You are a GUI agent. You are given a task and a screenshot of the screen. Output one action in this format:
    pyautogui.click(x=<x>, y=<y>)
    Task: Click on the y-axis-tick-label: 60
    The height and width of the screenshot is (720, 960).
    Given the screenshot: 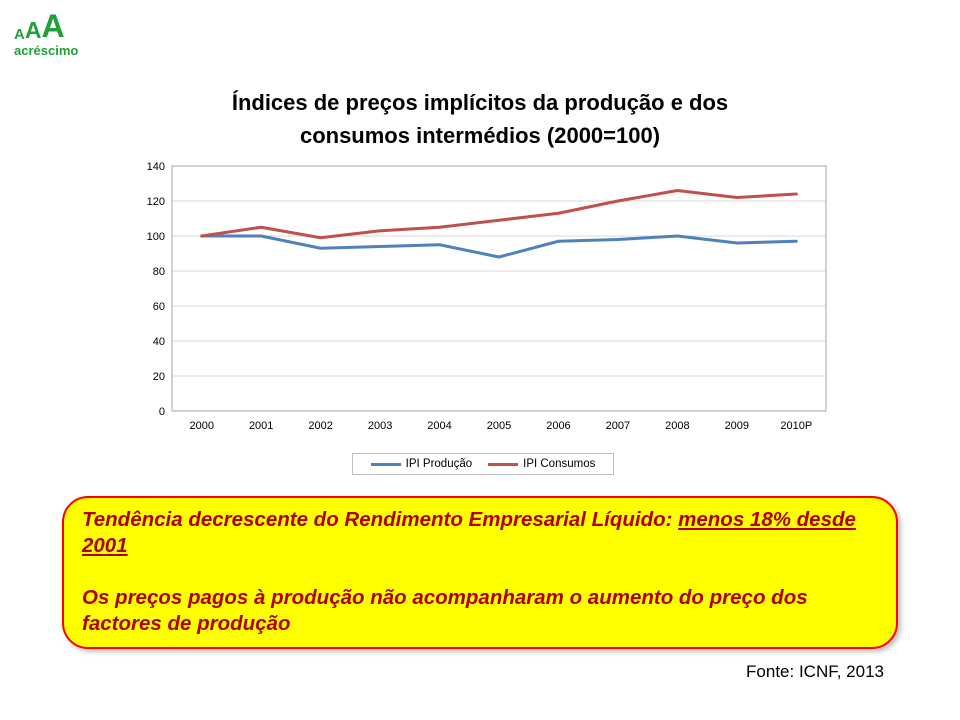 What is the action you would take?
    pyautogui.click(x=159, y=307)
    